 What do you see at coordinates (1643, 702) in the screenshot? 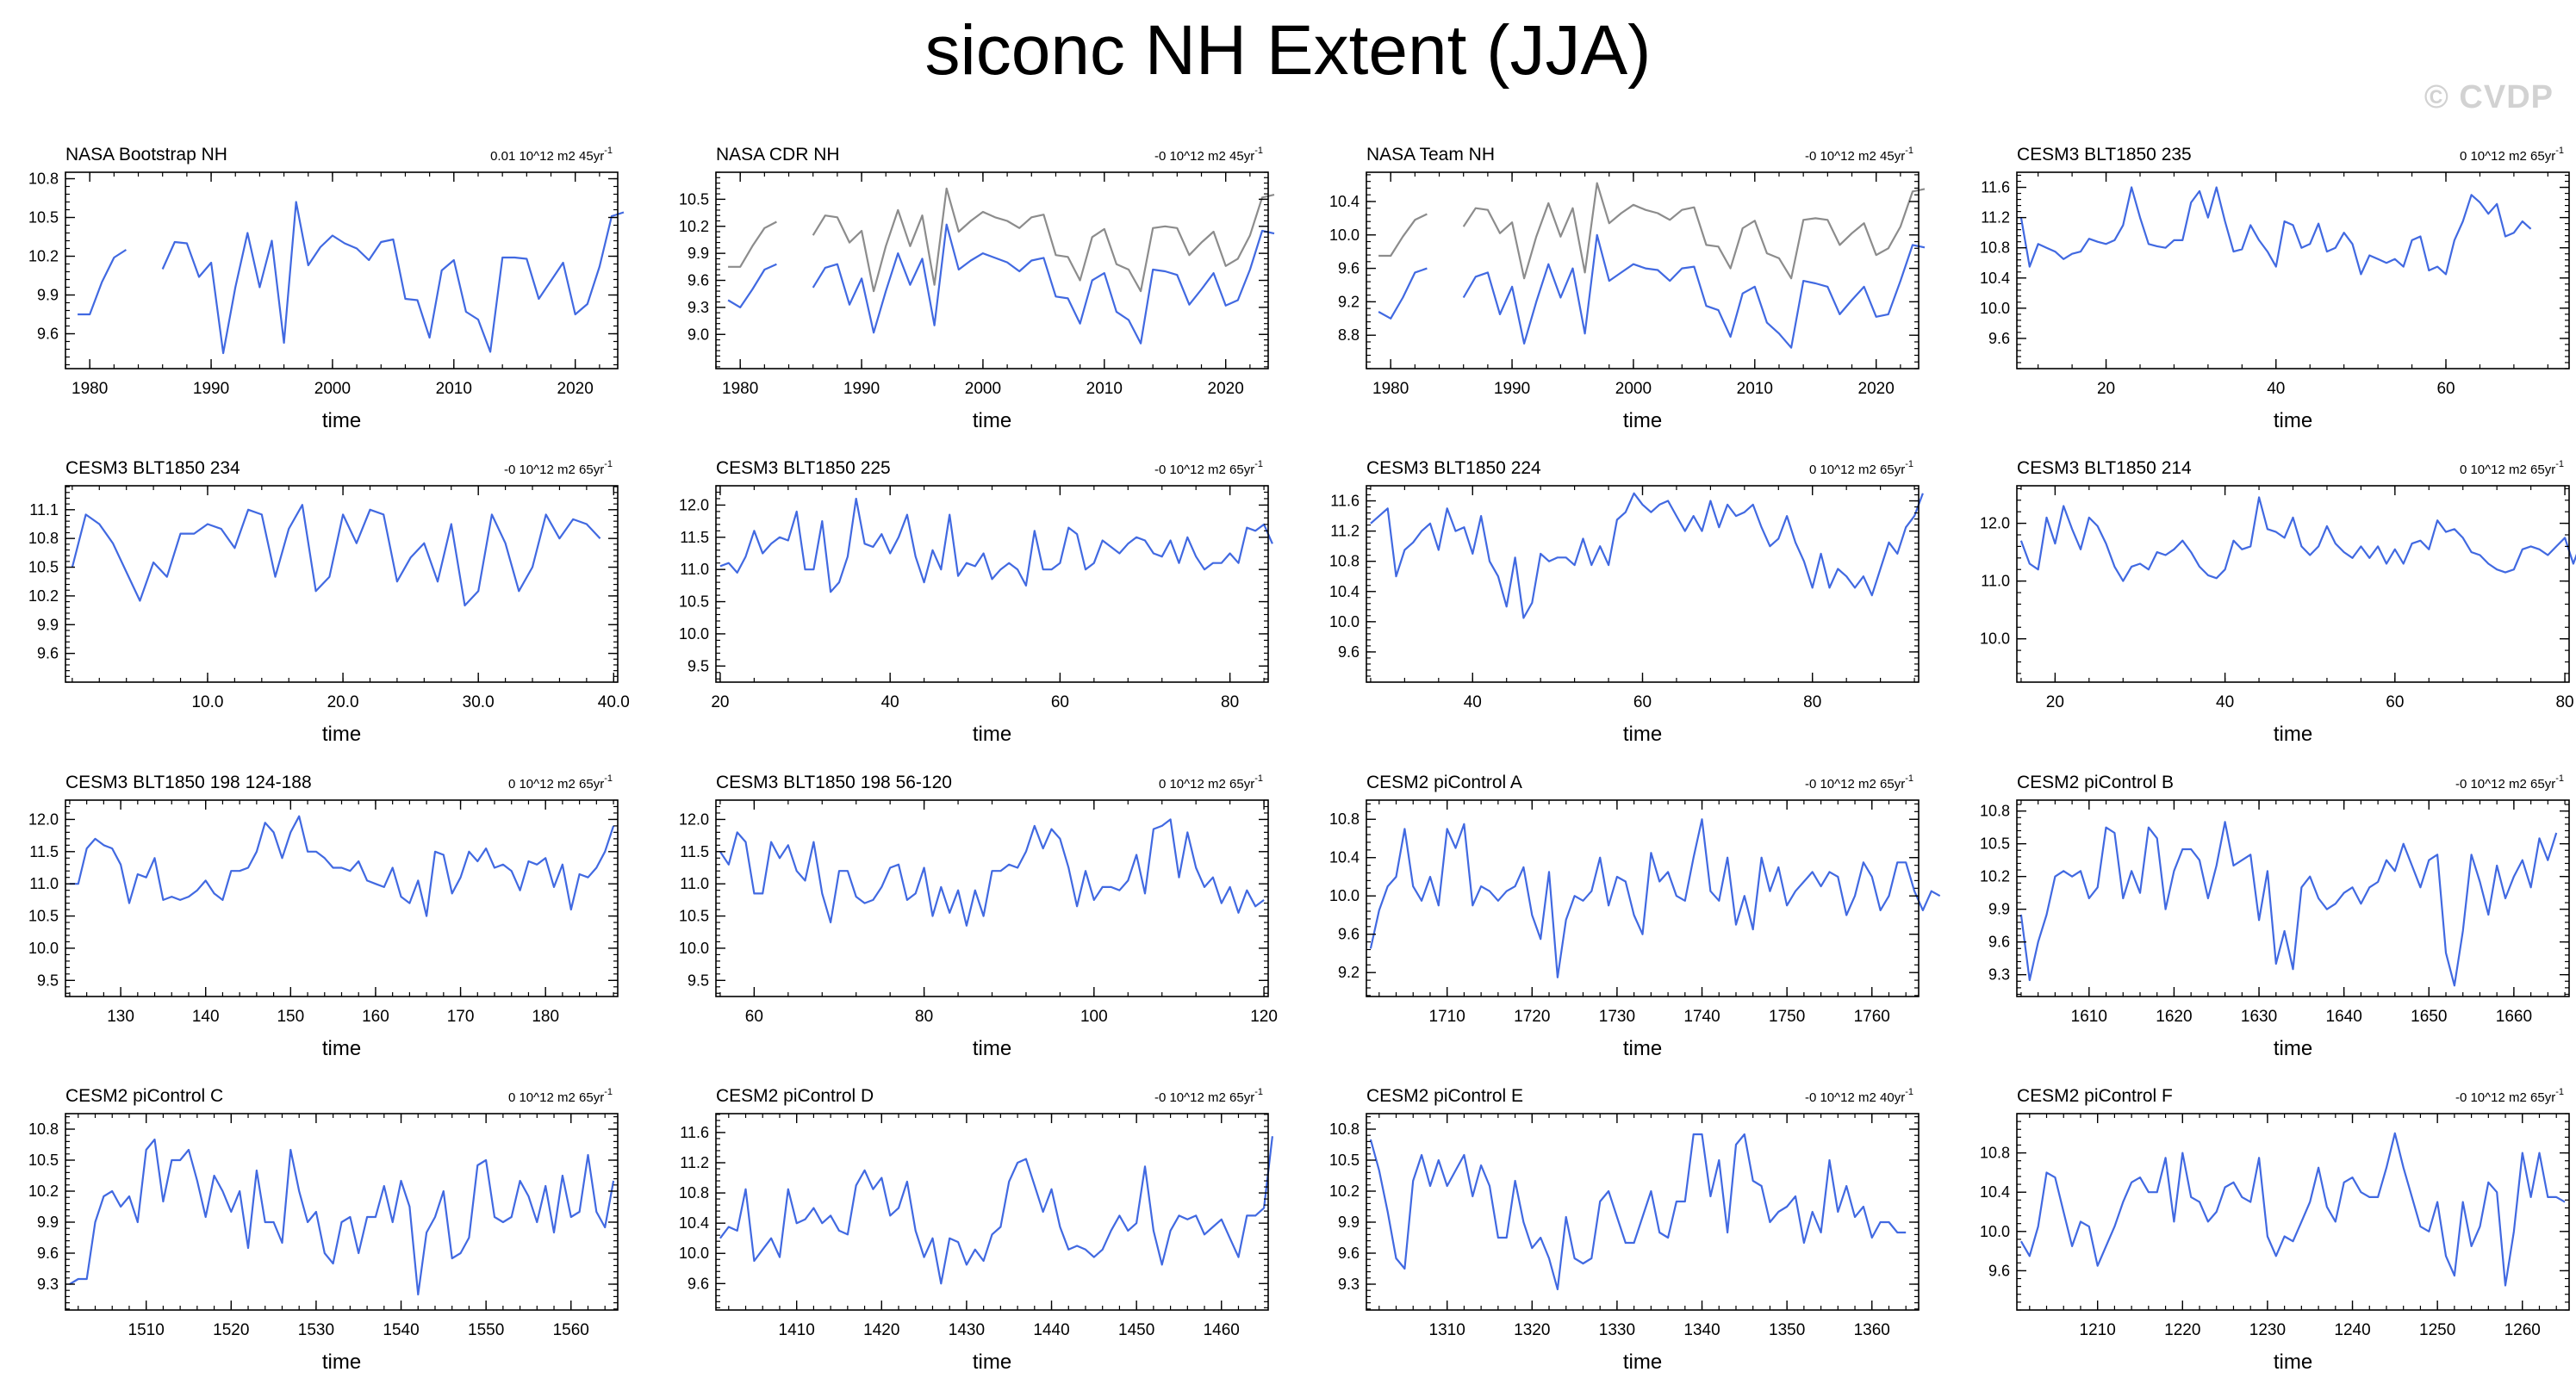
I see `x-tick-label: 60` at bounding box center [1643, 702].